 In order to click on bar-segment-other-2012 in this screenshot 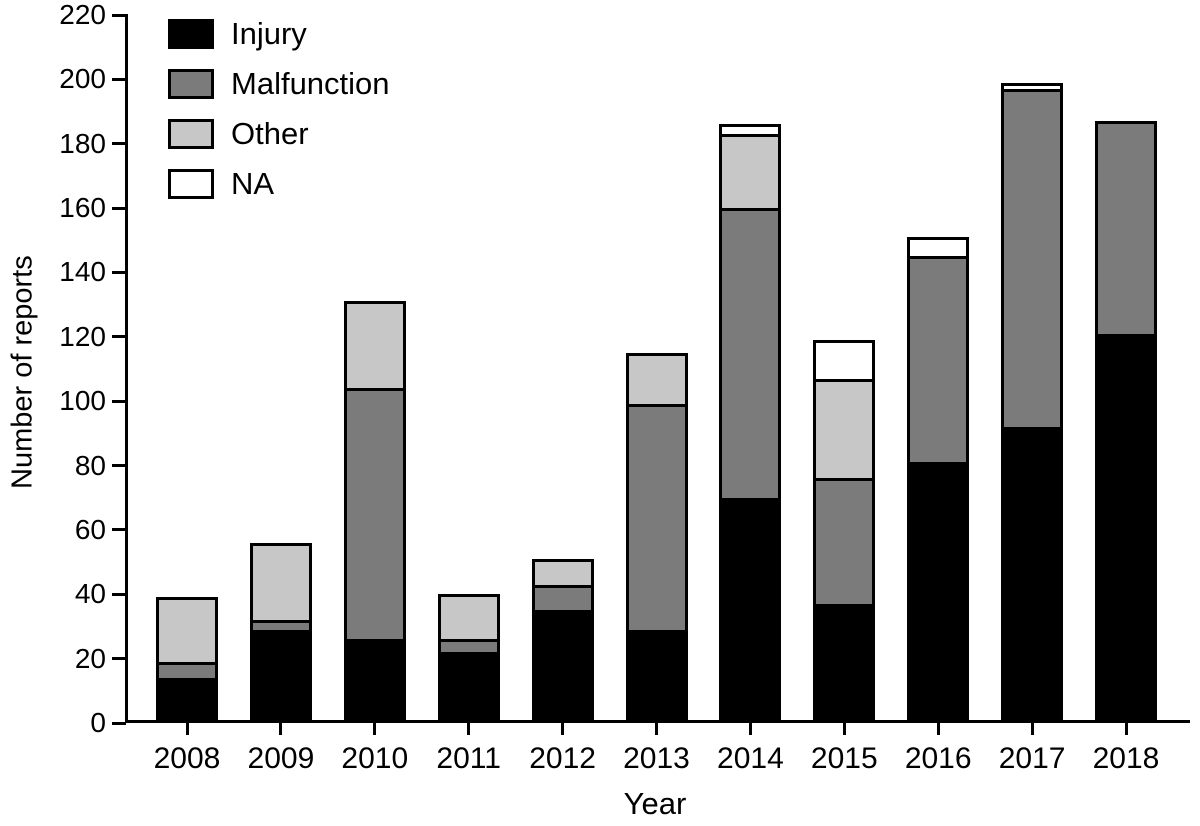, I will do `click(562, 571)`.